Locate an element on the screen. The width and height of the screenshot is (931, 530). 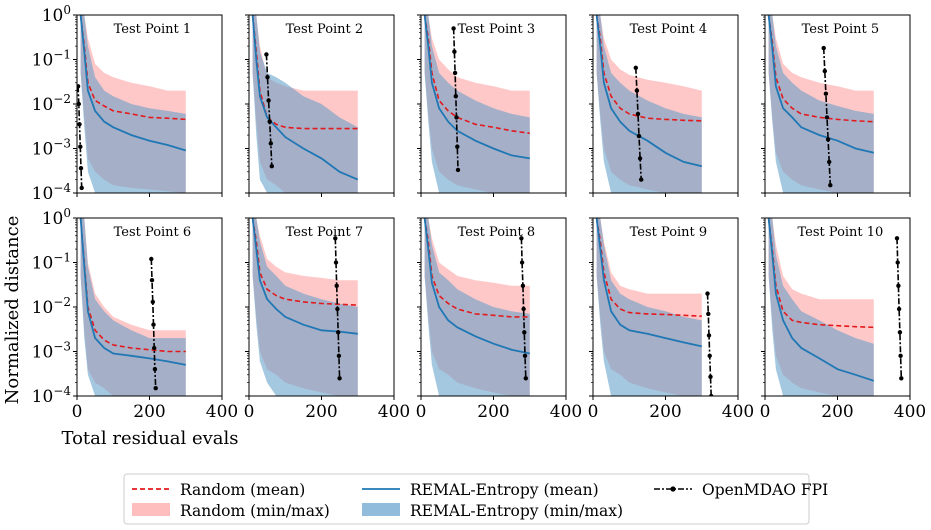
subplot-panel: Test Point 4 is located at coordinates (664, 105).